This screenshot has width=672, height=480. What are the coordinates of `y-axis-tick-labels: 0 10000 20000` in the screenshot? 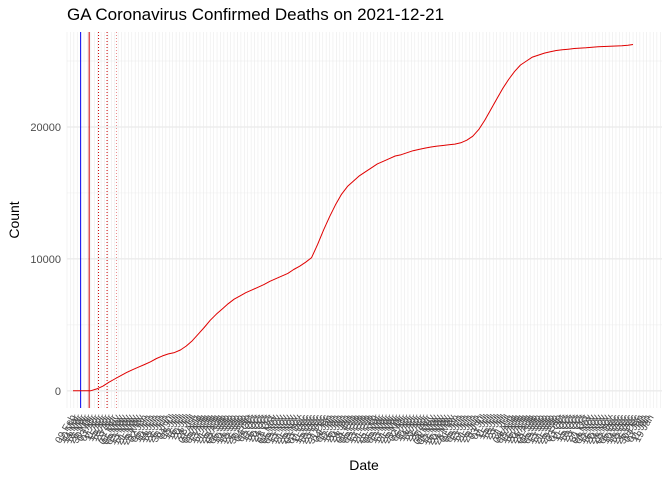 It's located at (45, 260).